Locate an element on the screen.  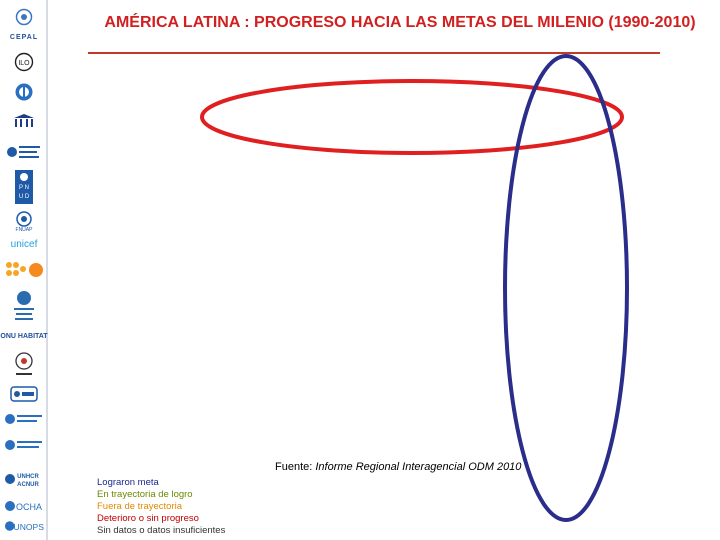
ops-logo-icon is located at coordinates (24, 152).